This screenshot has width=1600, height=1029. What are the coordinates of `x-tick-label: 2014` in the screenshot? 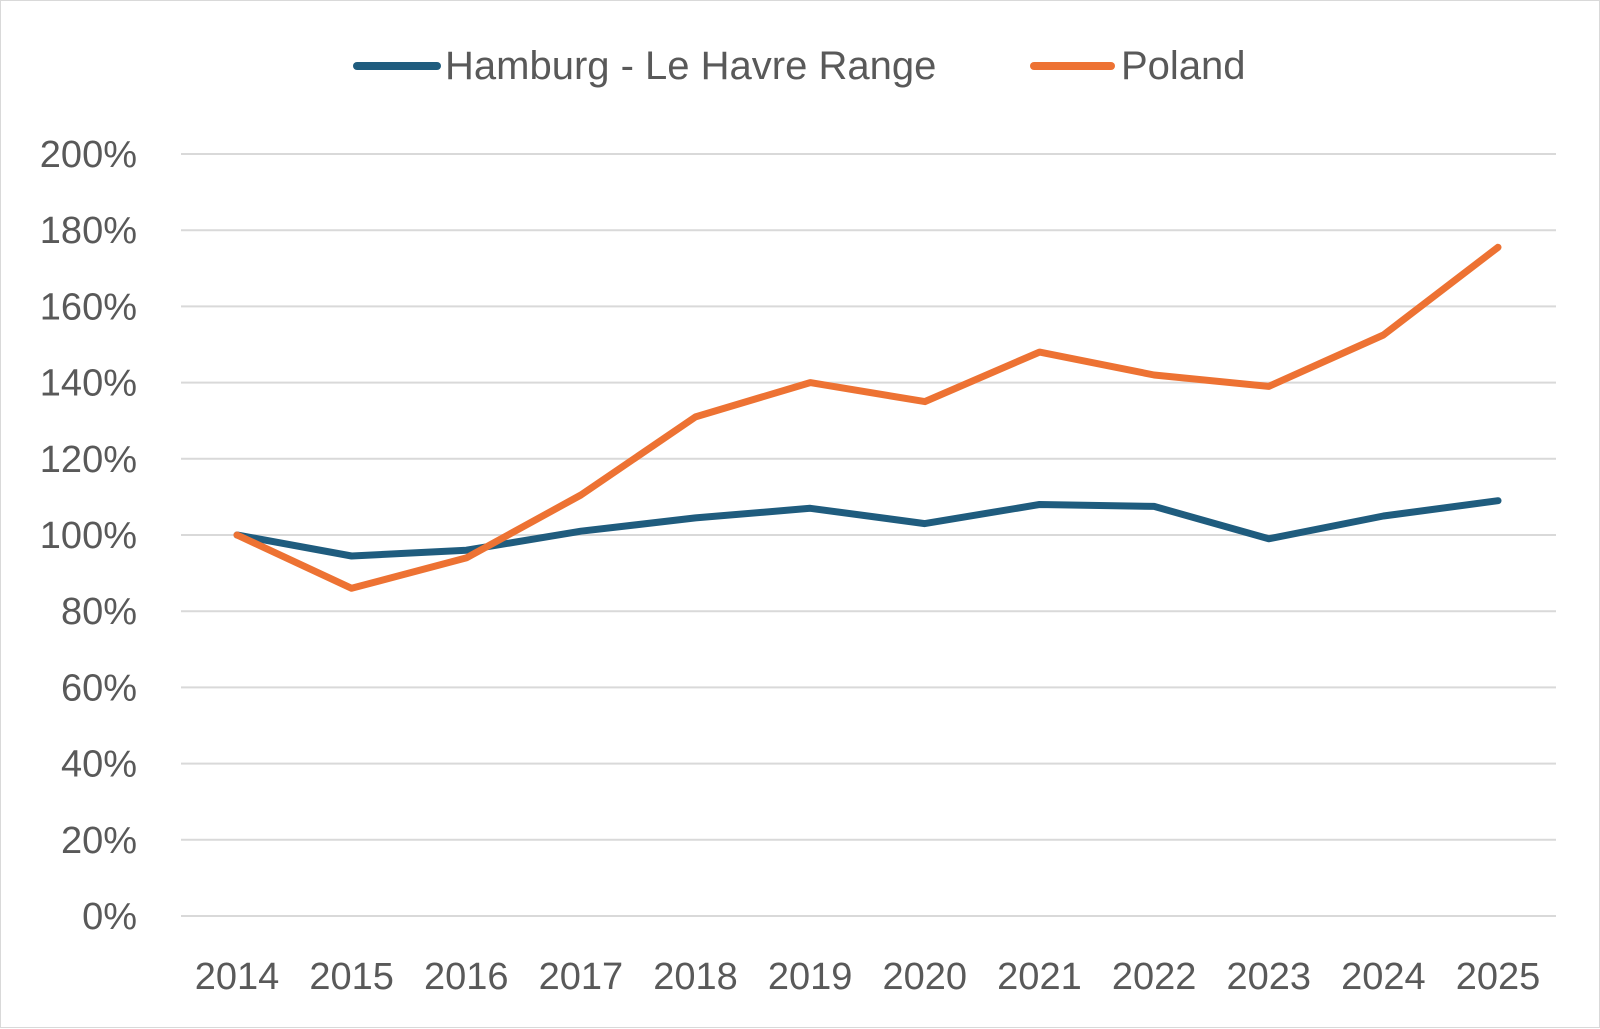 It's located at (237, 977).